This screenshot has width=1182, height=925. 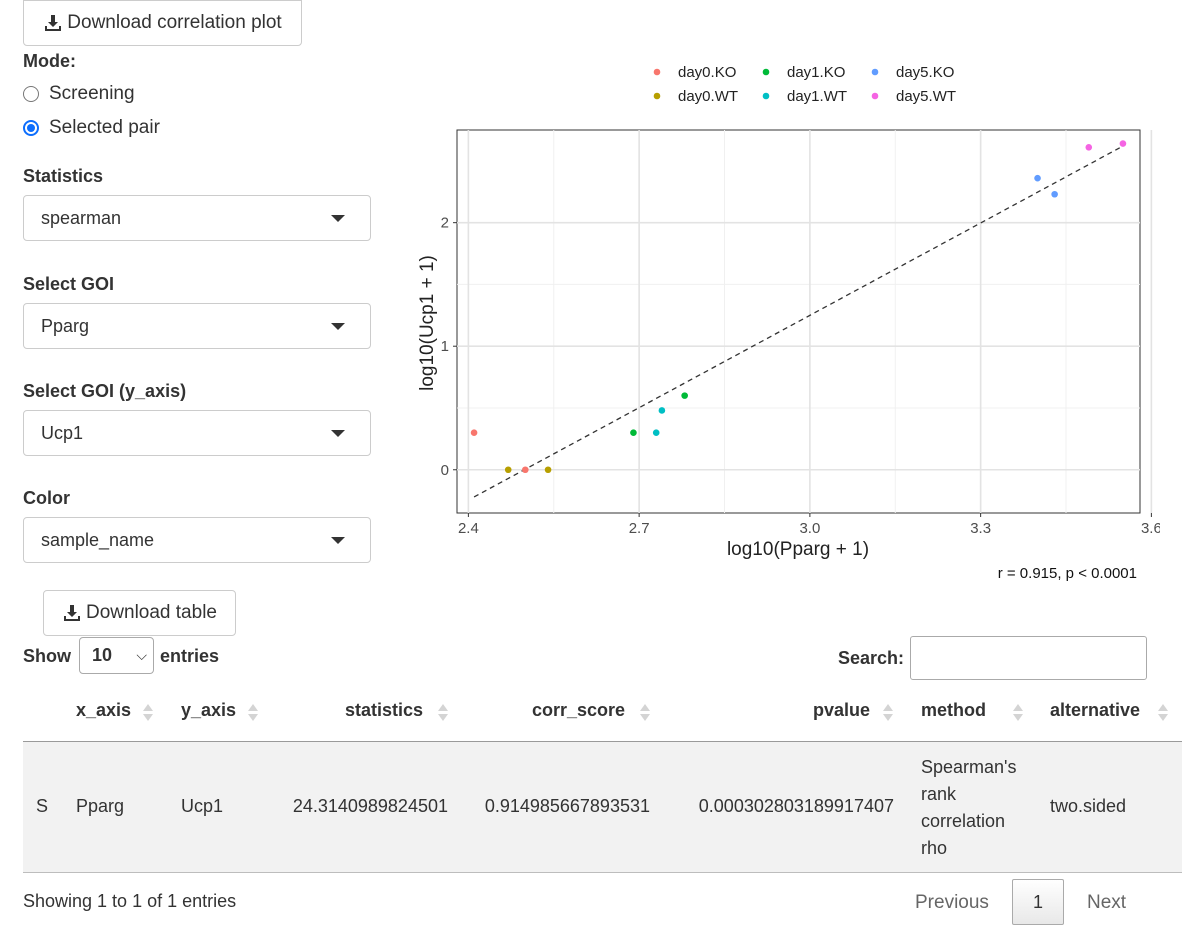 What do you see at coordinates (796, 806) in the screenshot?
I see `cell-pvalue: 0.000302803189917407` at bounding box center [796, 806].